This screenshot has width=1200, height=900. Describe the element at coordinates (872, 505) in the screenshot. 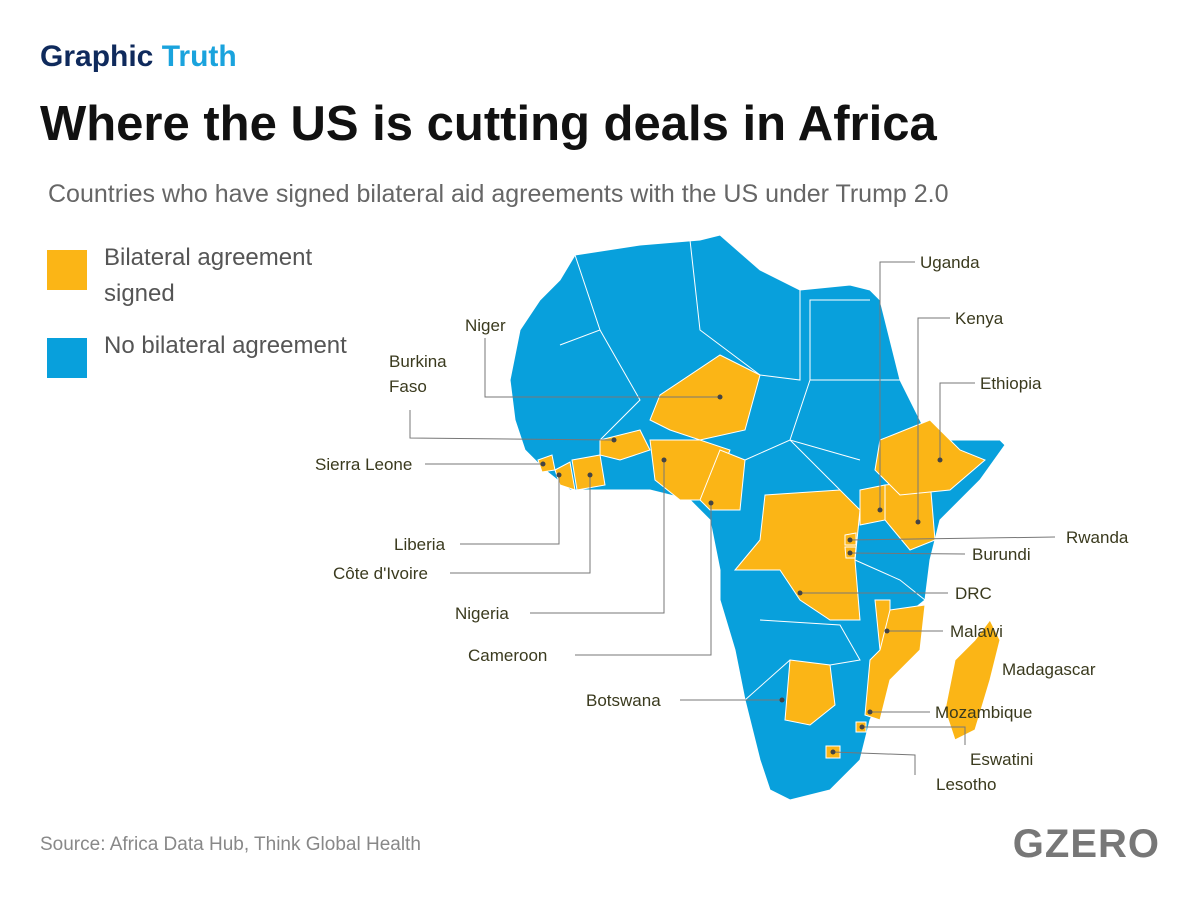

I see `uganda` at that location.